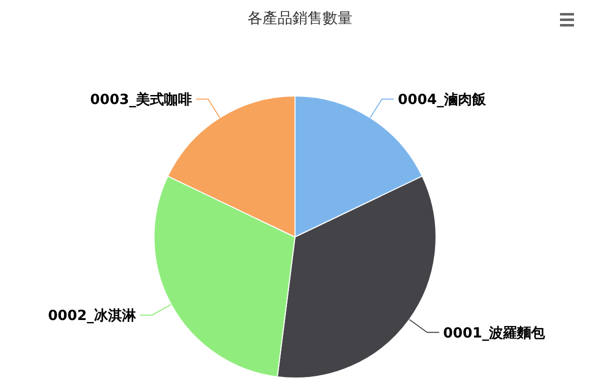  Describe the element at coordinates (141, 99) in the screenshot. I see `slice-label: 0003_美式咖啡` at that location.